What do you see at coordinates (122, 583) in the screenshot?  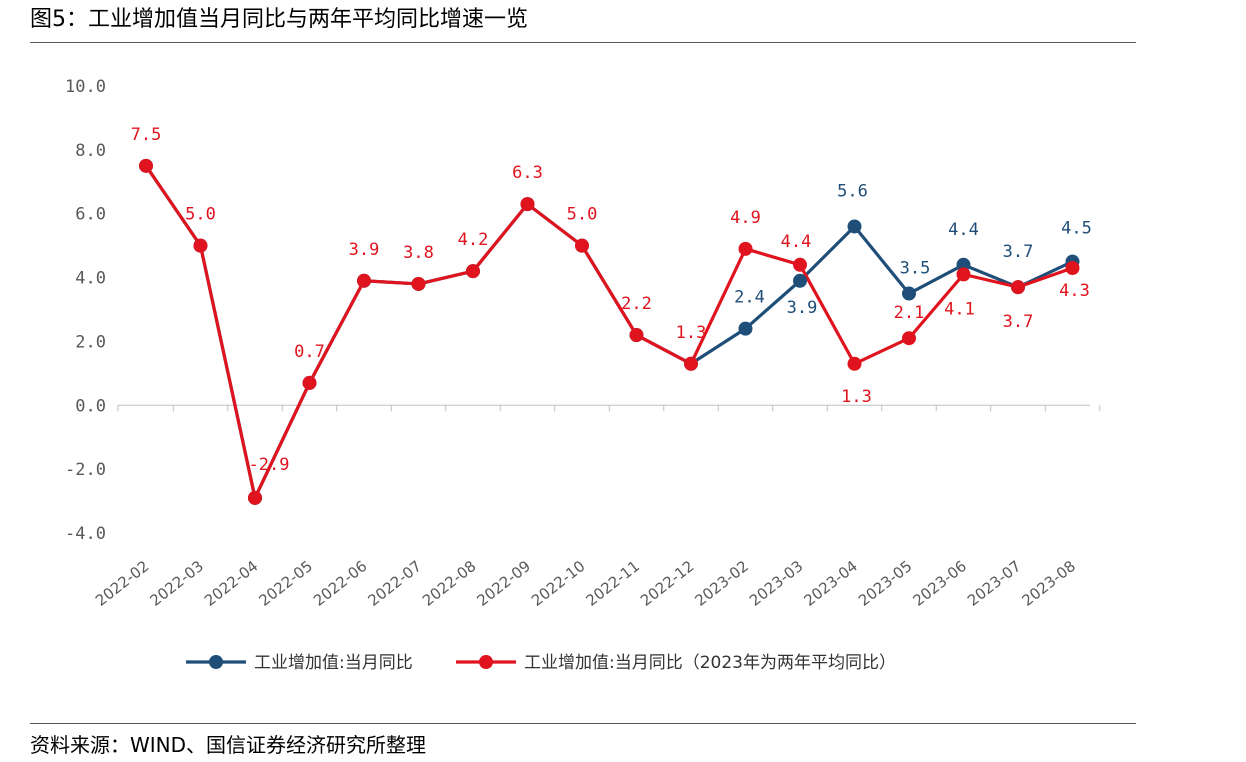 I see `x-tick-label: 2022-02` at bounding box center [122, 583].